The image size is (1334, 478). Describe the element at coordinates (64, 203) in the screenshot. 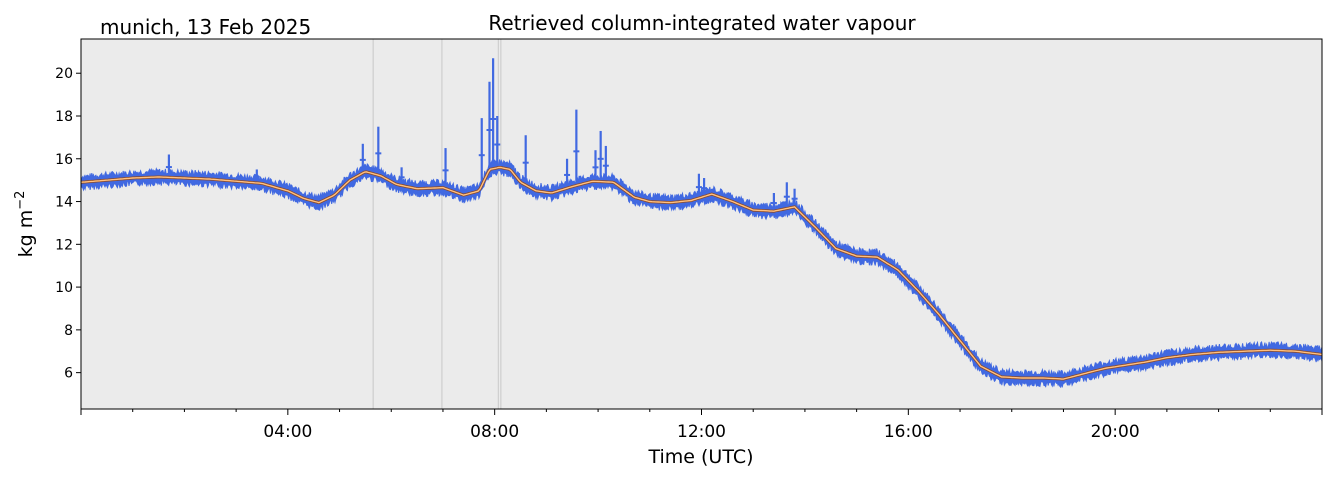

I see `y-tick-label-4: 14` at that location.